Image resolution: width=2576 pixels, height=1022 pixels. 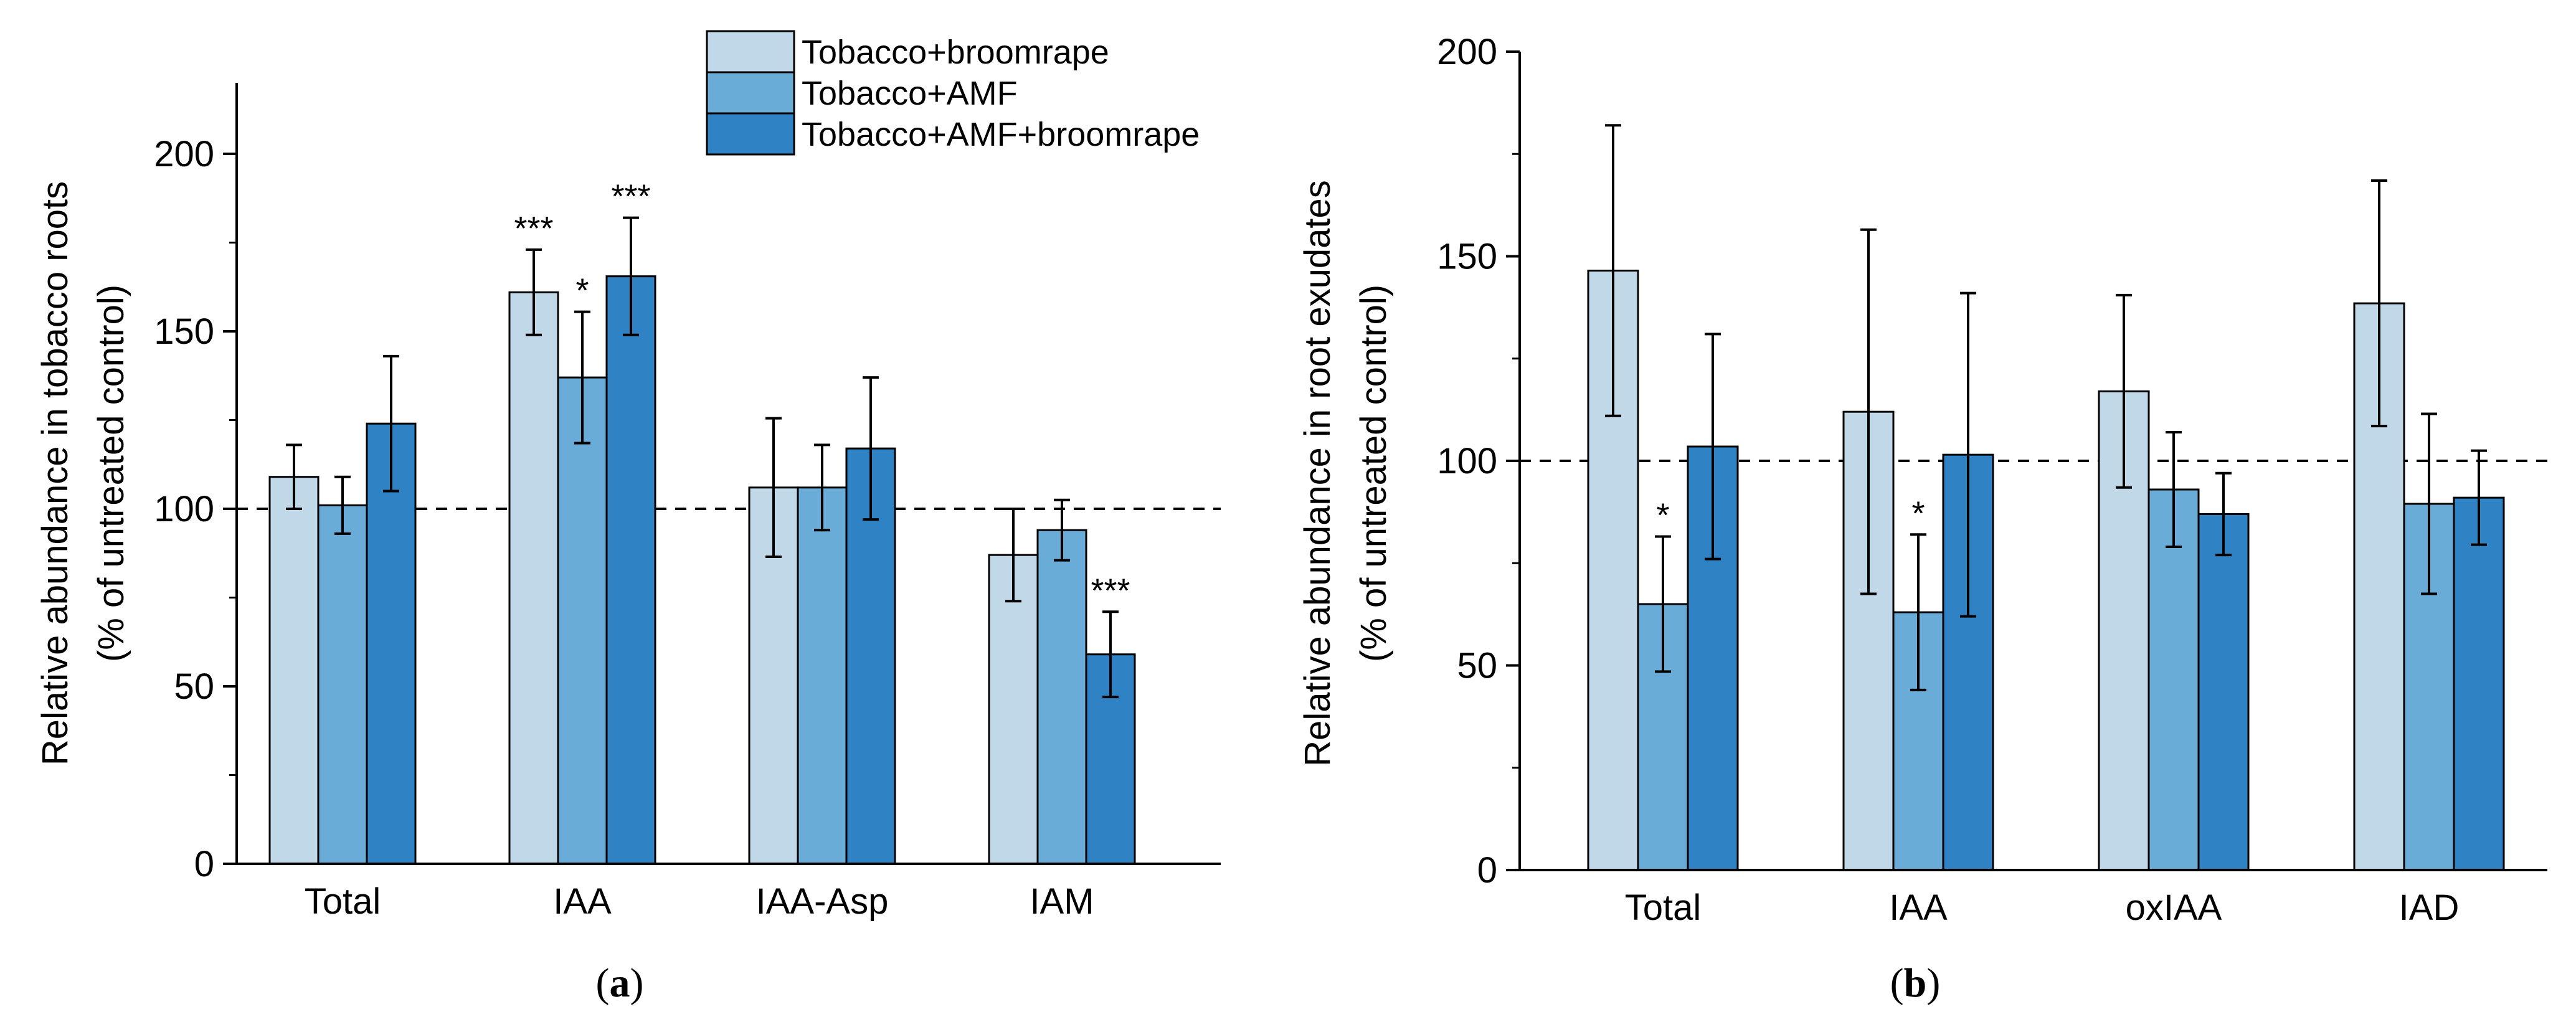 I want to click on legend-entry-1: Tobacco+broomrape, so click(x=956, y=52).